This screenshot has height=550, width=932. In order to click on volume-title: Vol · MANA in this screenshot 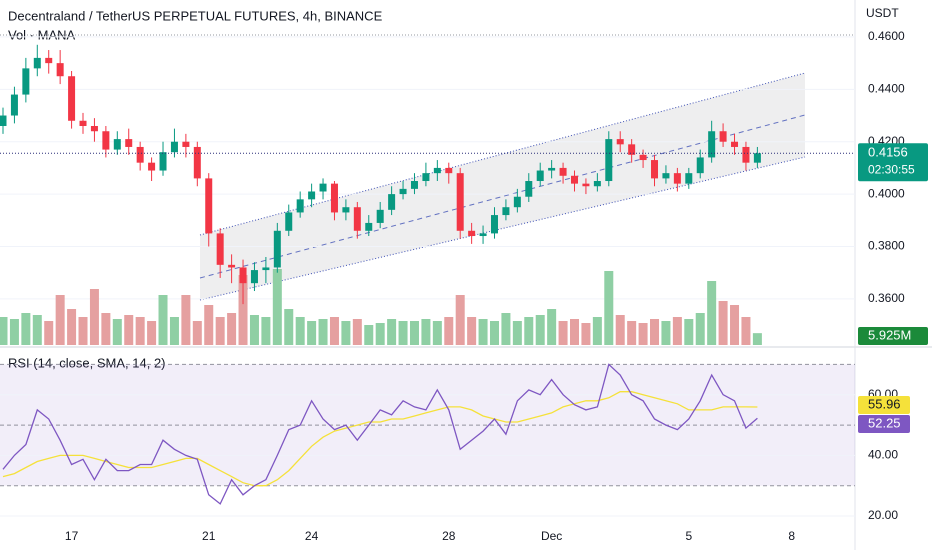, I will do `click(42, 34)`.